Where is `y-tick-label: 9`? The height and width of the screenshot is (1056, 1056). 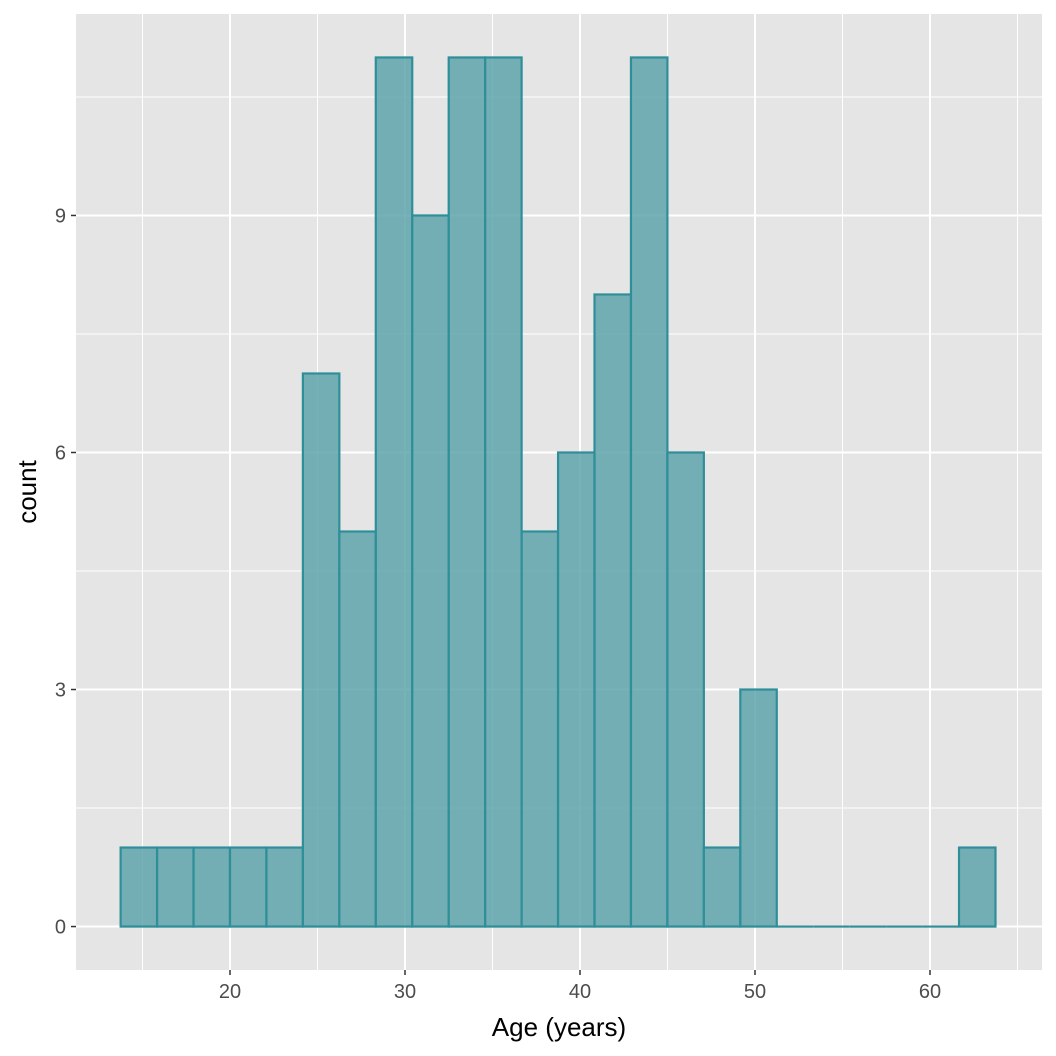 y-tick-label: 9 is located at coordinates (60, 216).